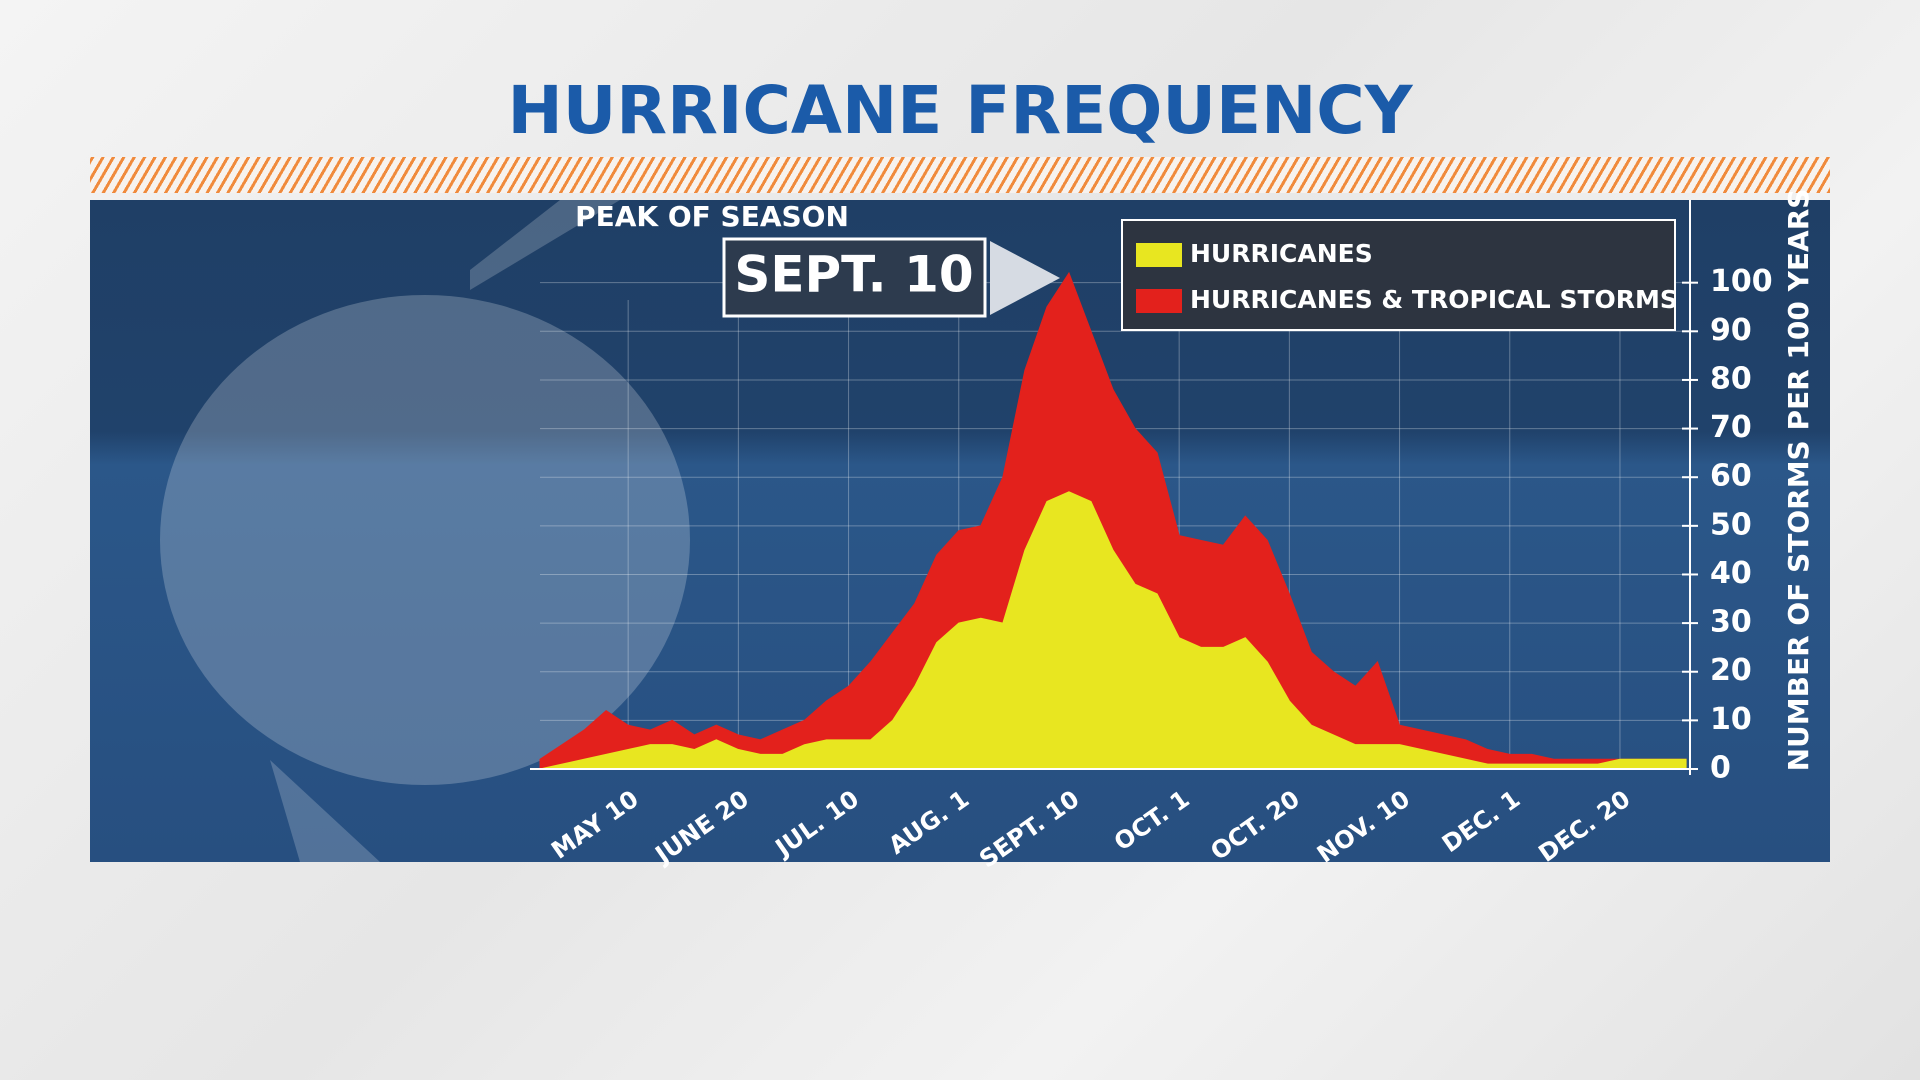 The height and width of the screenshot is (1080, 1920). Describe the element at coordinates (1741, 281) in the screenshot. I see `y-tick-label: 100` at that location.